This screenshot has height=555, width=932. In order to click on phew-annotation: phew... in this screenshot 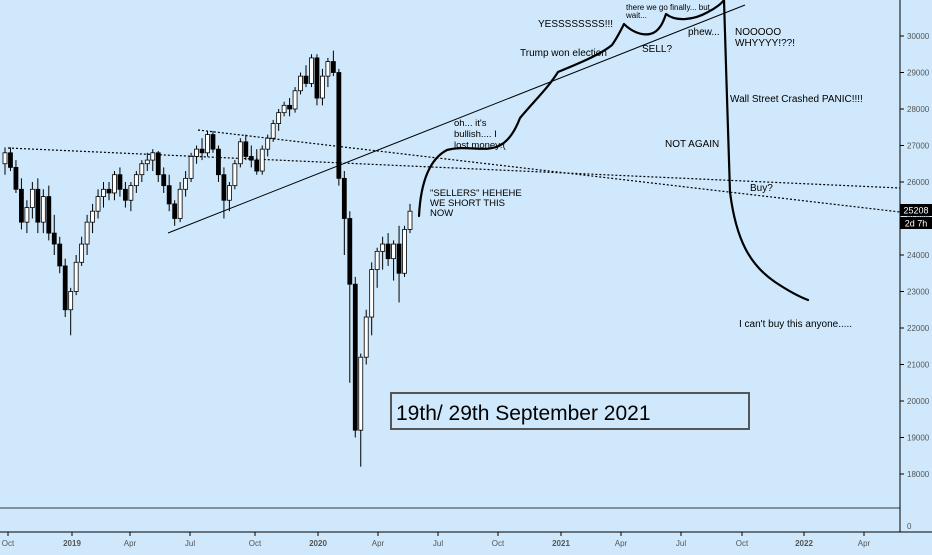, I will do `click(704, 32)`.